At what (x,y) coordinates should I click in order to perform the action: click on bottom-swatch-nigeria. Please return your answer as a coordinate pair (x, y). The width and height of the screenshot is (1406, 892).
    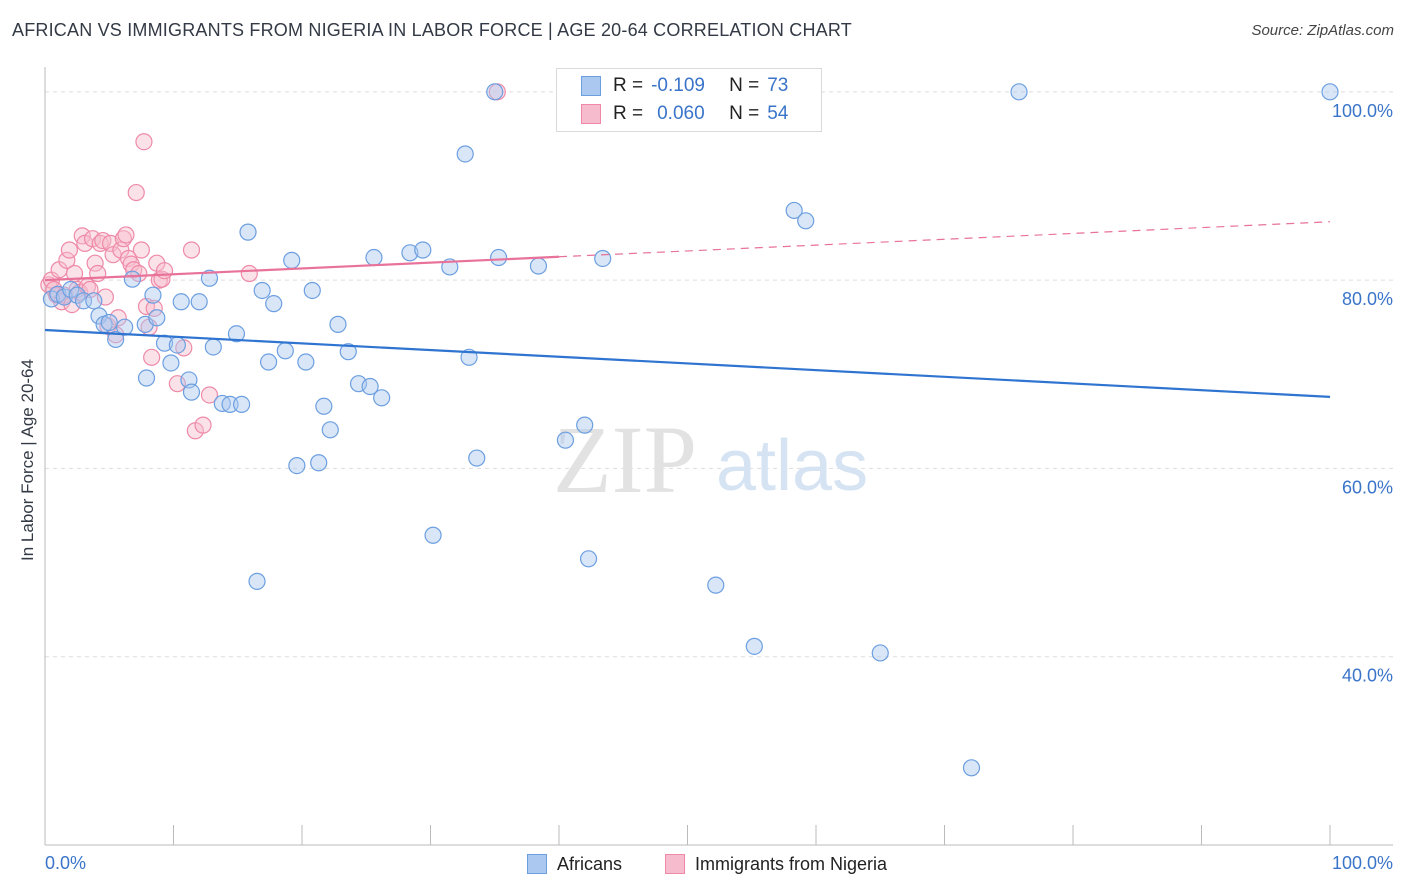
    Looking at the image, I should click on (675, 864).